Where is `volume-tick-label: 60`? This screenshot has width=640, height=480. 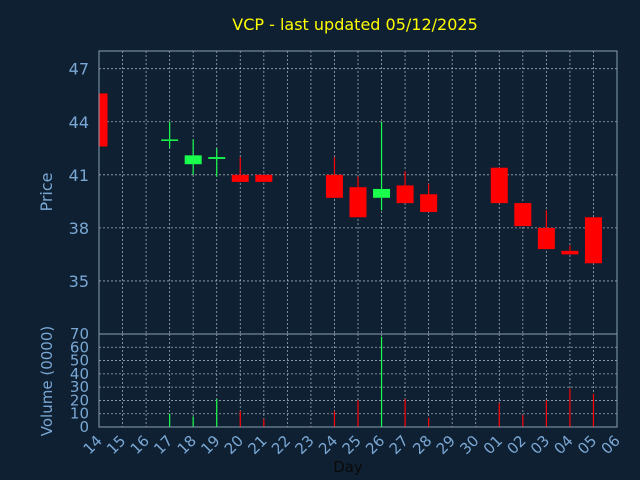
volume-tick-label: 60 is located at coordinates (79, 347).